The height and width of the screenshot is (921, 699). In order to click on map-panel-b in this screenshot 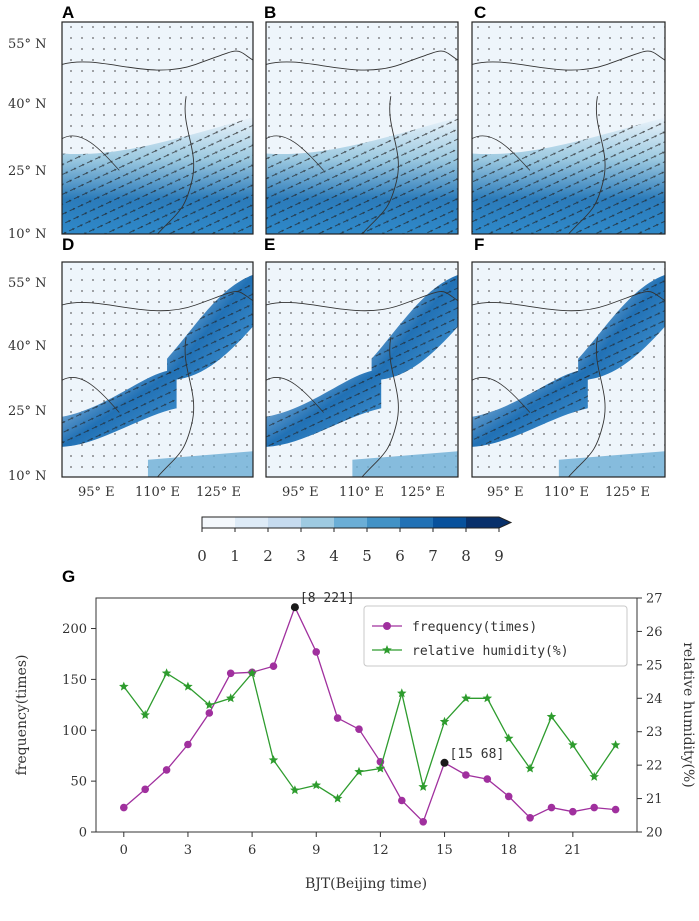, I will do `click(362, 128)`.